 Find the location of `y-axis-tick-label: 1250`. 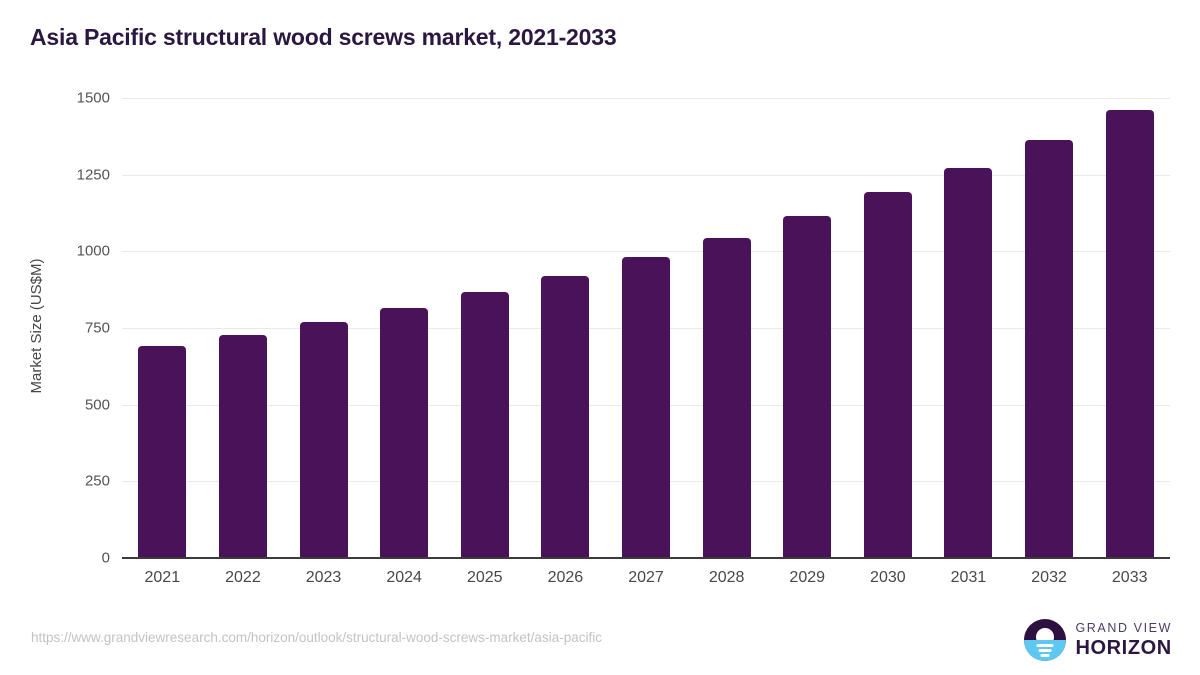

y-axis-tick-label: 1250 is located at coordinates (93, 175).